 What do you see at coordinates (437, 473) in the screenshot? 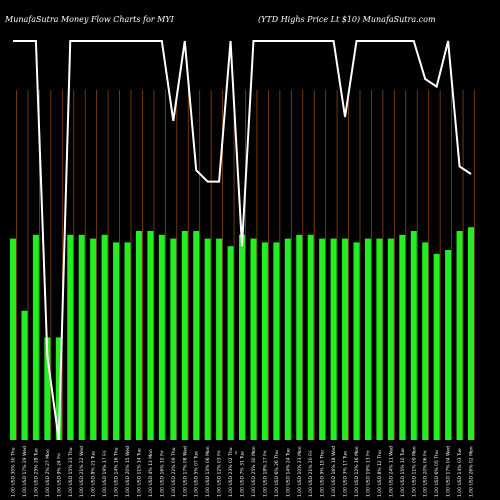
I see `x-tick-label: 1.00 USD 6% 05 Thu` at bounding box center [437, 473].